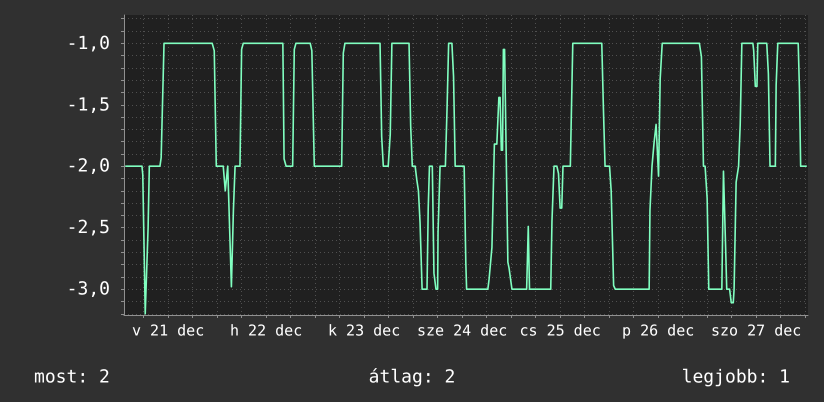 The image size is (824, 402). Describe the element at coordinates (168, 331) in the screenshot. I see `x-tick-label: v 21 dec` at that location.